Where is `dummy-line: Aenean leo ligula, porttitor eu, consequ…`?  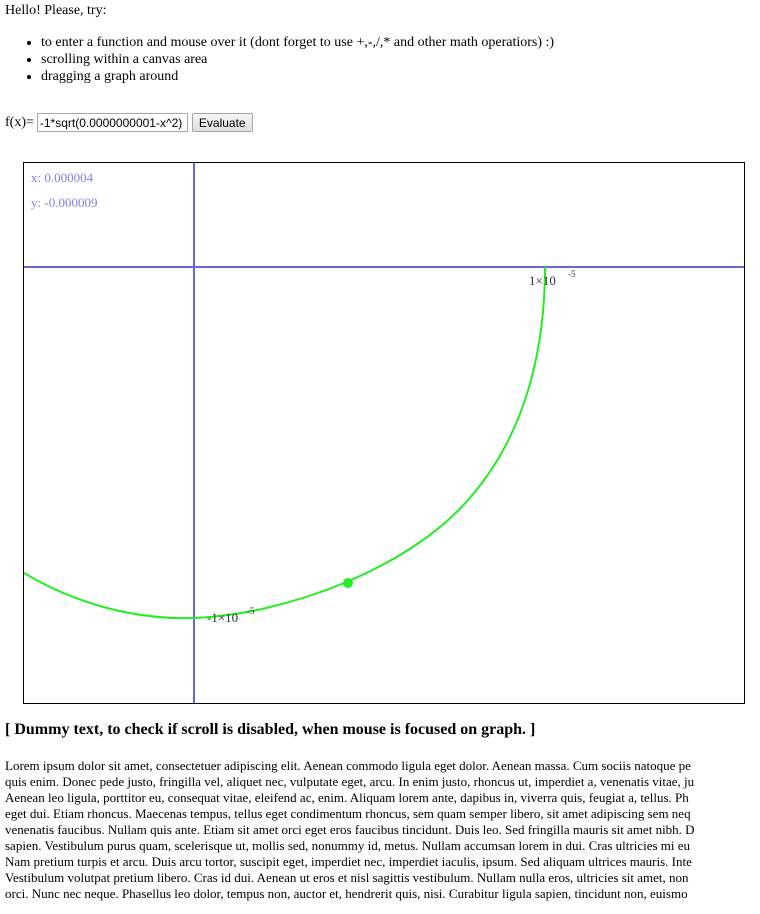 dummy-line: Aenean leo ligula, porttitor eu, consequ… is located at coordinates (347, 797).